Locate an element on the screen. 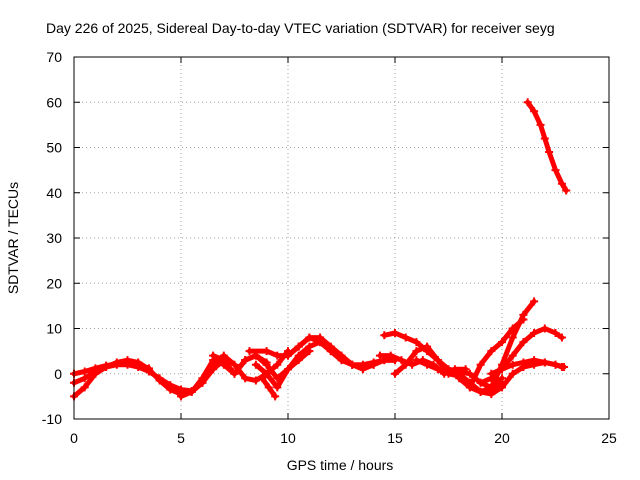 The image size is (640, 480). y-axis-label: SDTVAR / TECUs is located at coordinates (13, 238).